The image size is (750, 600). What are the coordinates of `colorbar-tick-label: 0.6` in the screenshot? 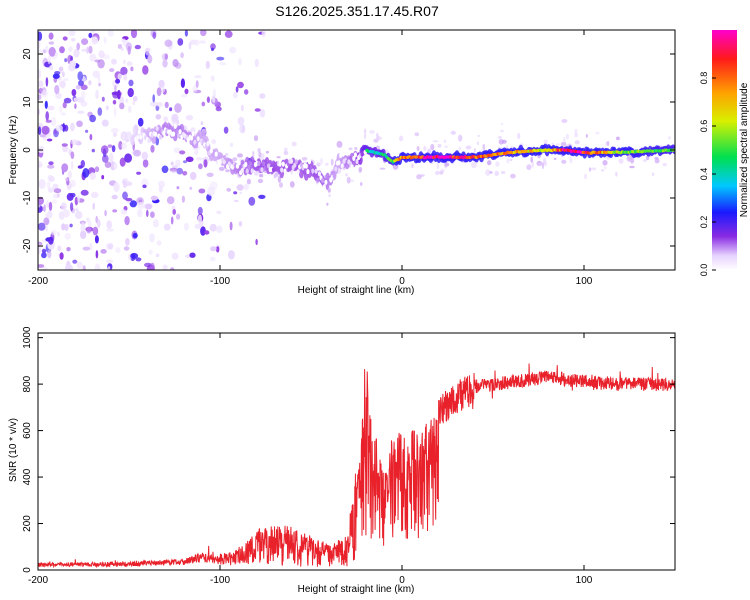 It's located at (704, 126).